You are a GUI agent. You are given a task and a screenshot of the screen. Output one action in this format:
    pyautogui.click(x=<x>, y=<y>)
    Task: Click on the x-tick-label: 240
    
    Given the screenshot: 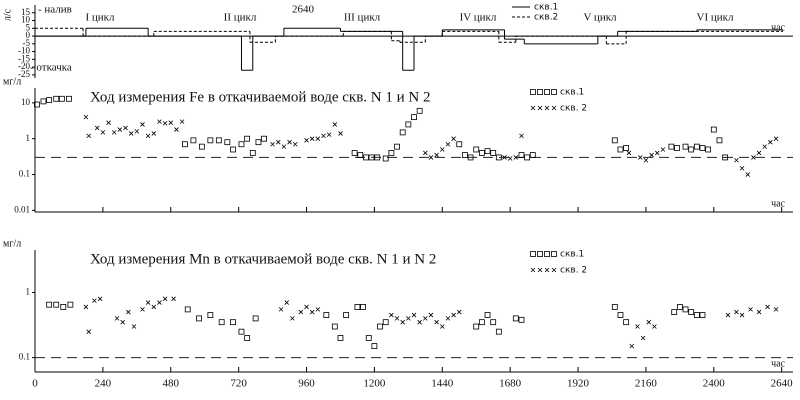 What is the action you would take?
    pyautogui.click(x=103, y=384)
    